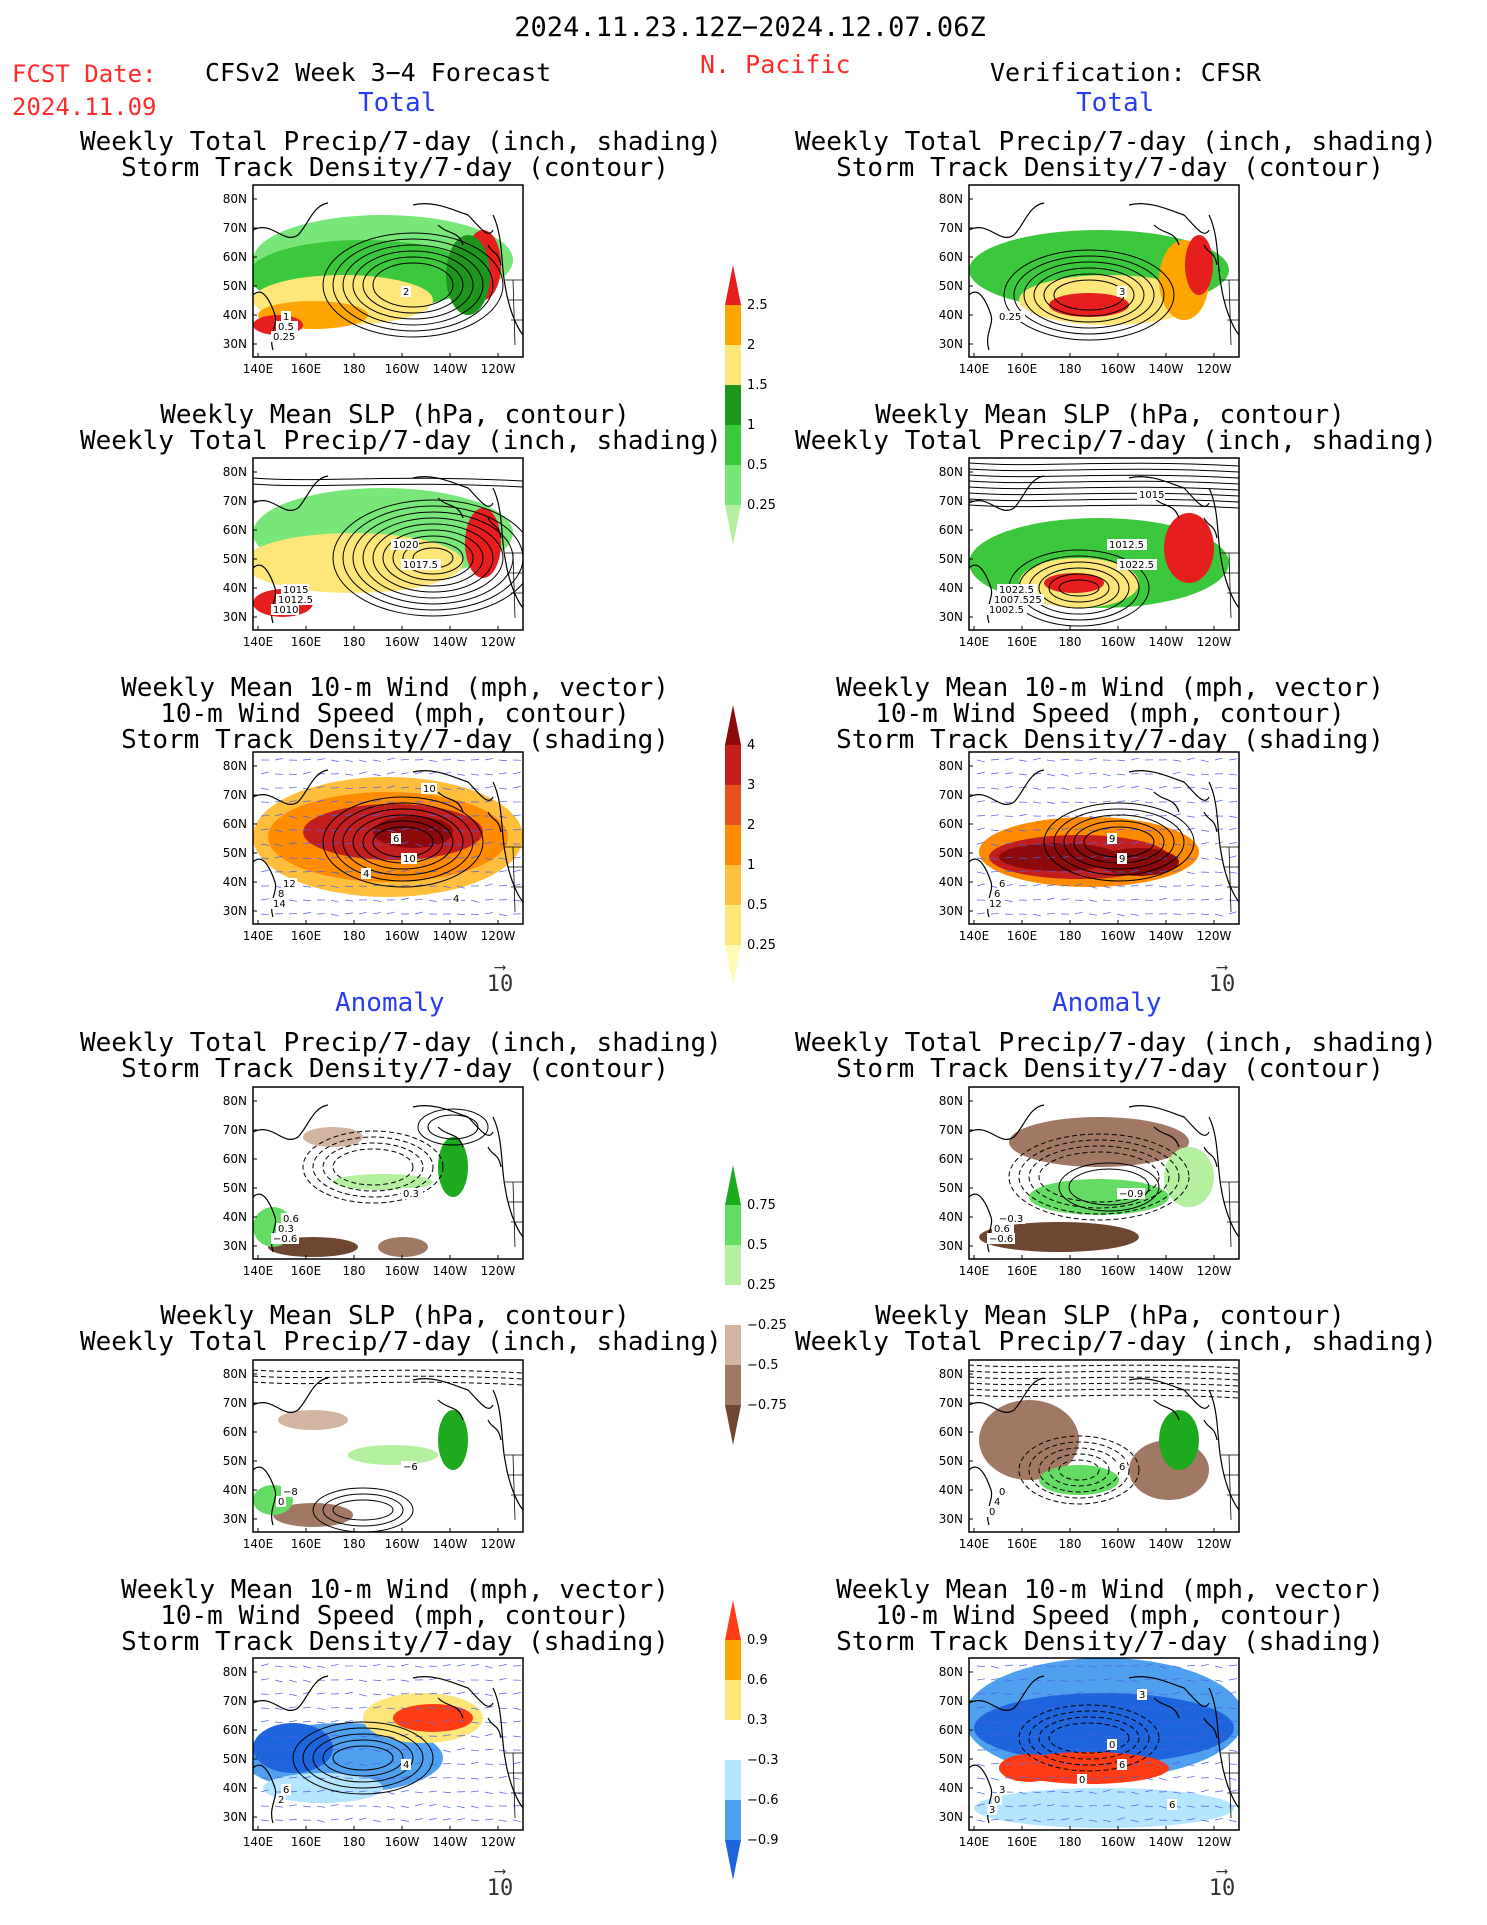 The width and height of the screenshot is (1487, 1925). Describe the element at coordinates (750, 27) in the screenshot. I see `date-range-title: 2024.11.23.12Z−2024.12.07.06Z` at that location.